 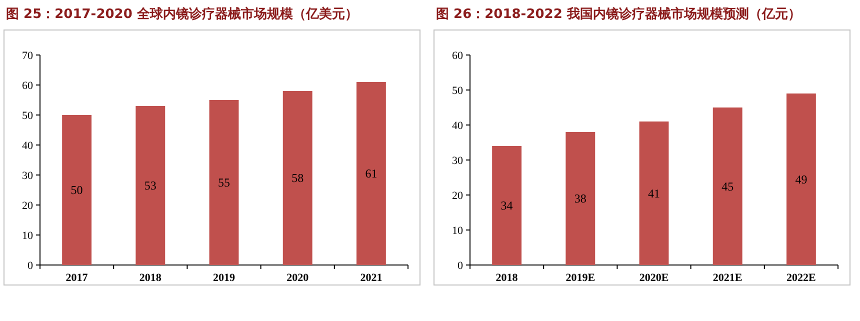 I want to click on x-tick-label: 2019E, so click(x=581, y=278).